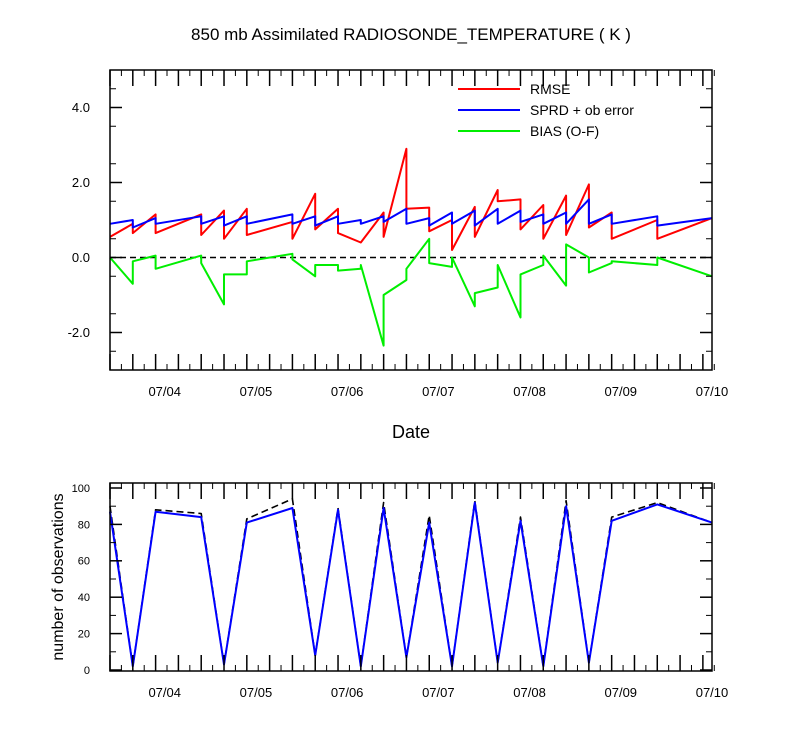 The width and height of the screenshot is (800, 750). Describe the element at coordinates (81, 182) in the screenshot. I see `top-y-tick-label: 2.0` at that location.